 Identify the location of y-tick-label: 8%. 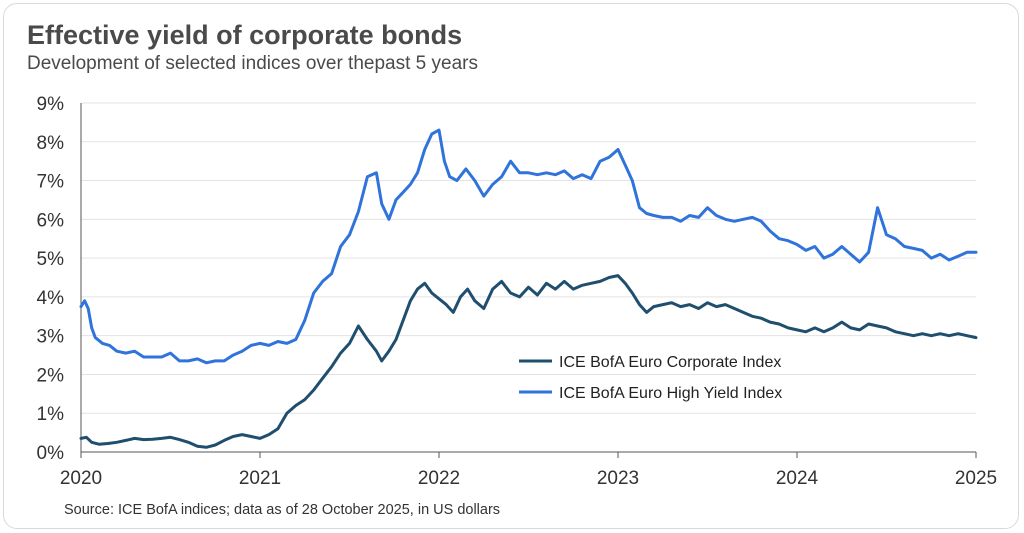
(51, 143).